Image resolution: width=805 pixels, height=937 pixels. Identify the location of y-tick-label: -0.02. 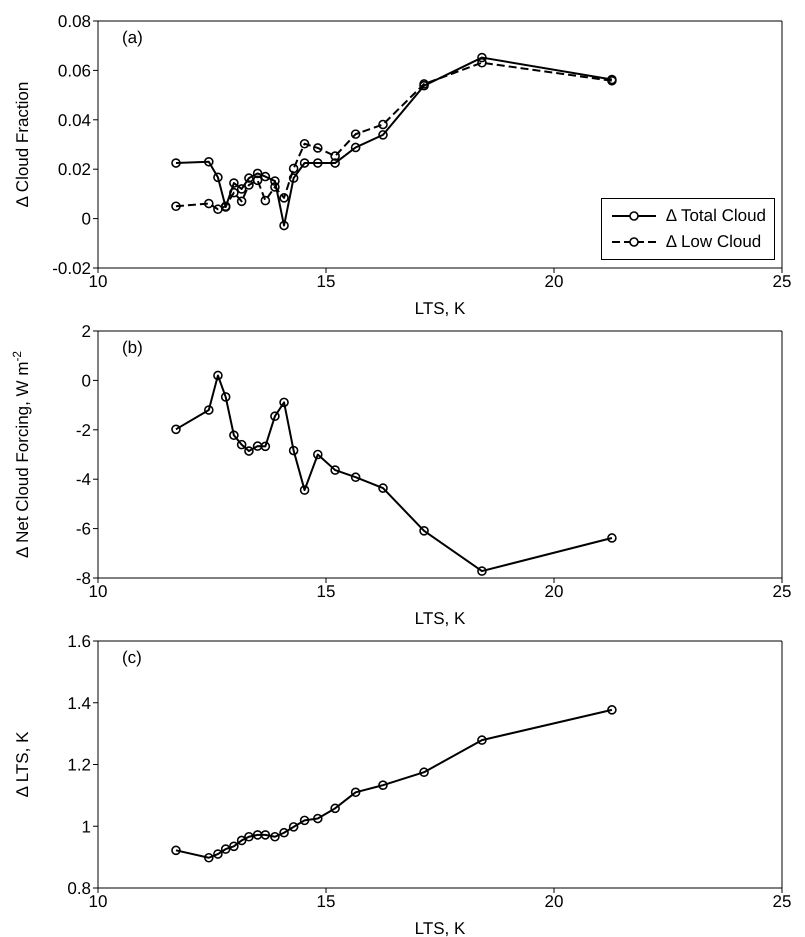
(71, 268).